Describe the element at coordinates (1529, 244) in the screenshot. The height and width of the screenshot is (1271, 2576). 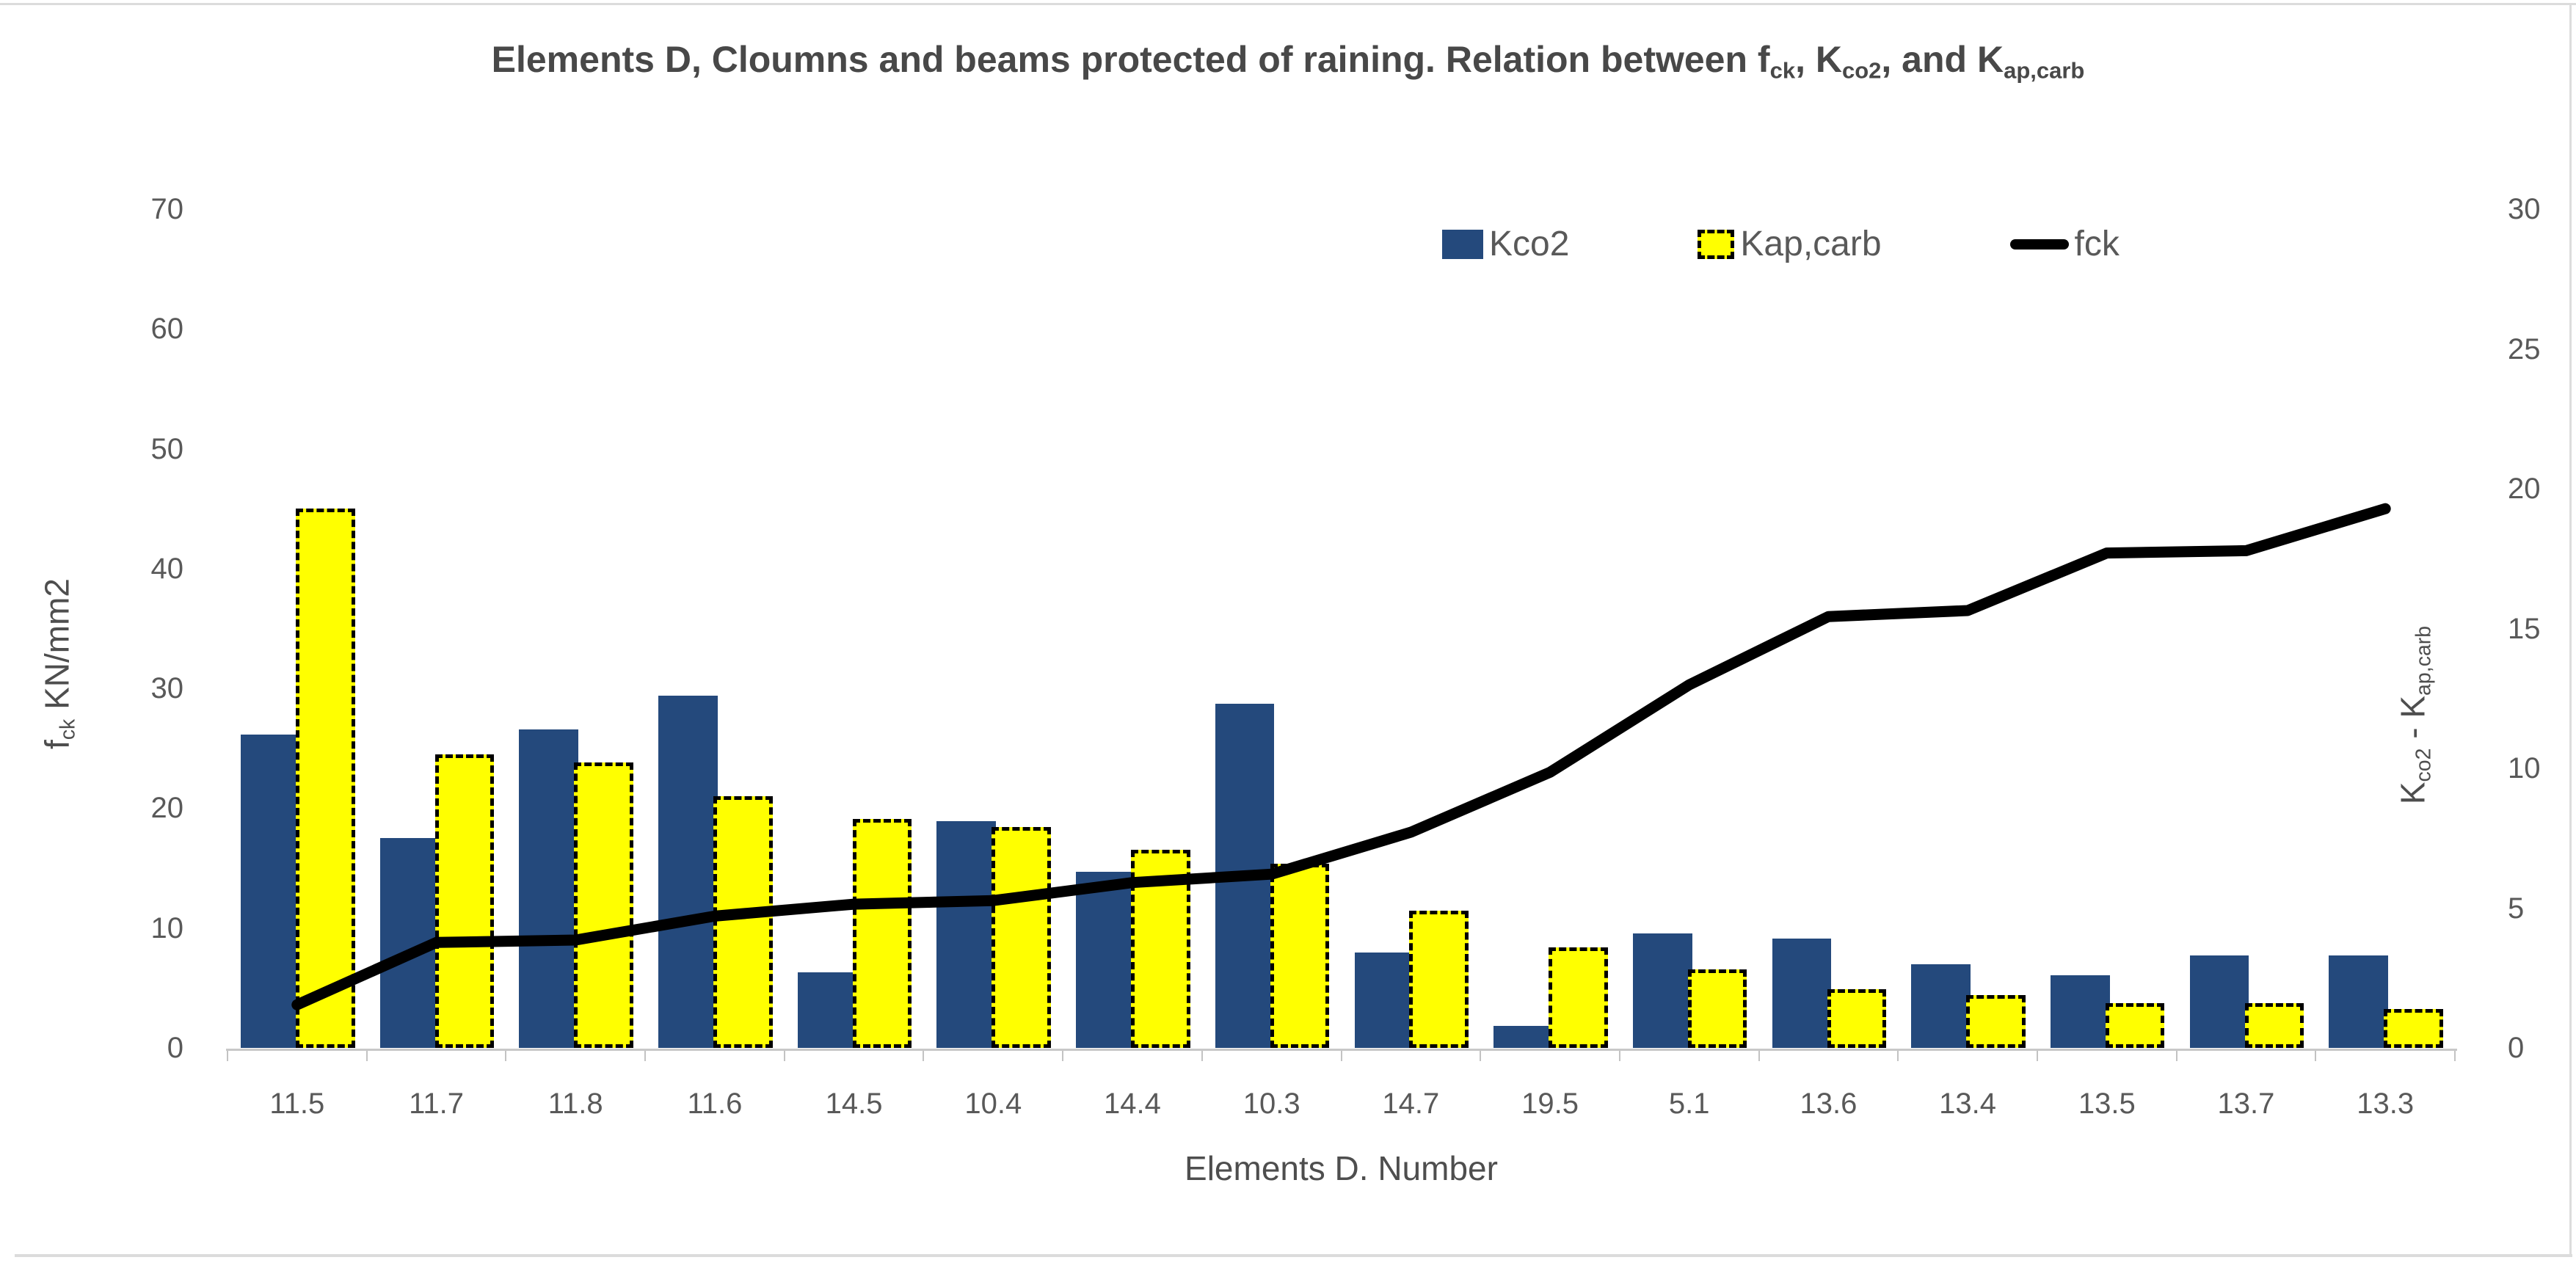
I see `legend-label: Kco2` at that location.